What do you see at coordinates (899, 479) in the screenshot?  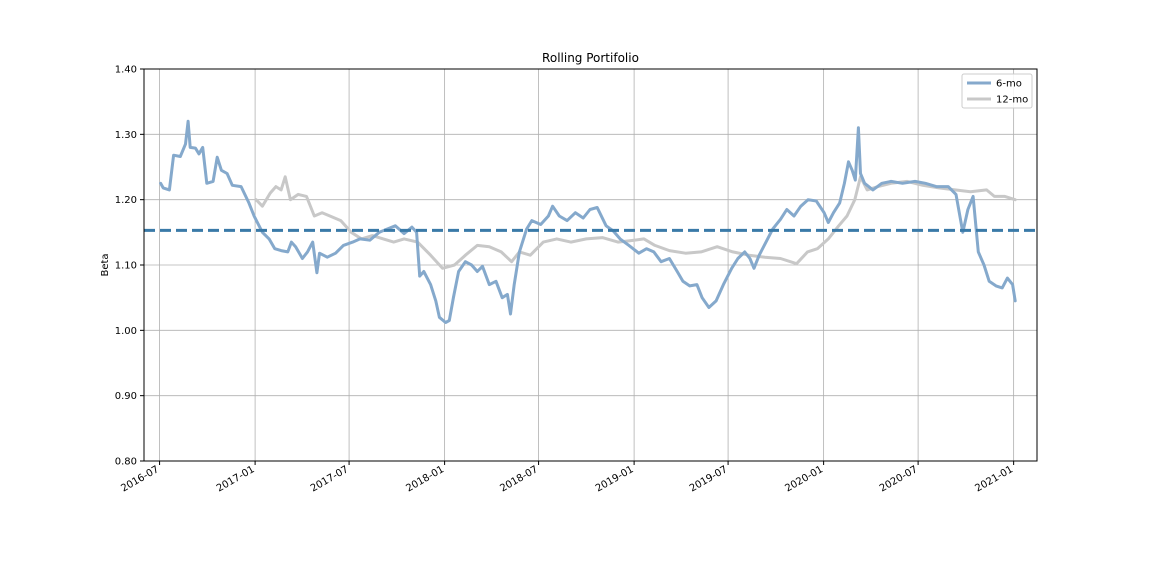 I see `x-tick-label: 2020-07` at bounding box center [899, 479].